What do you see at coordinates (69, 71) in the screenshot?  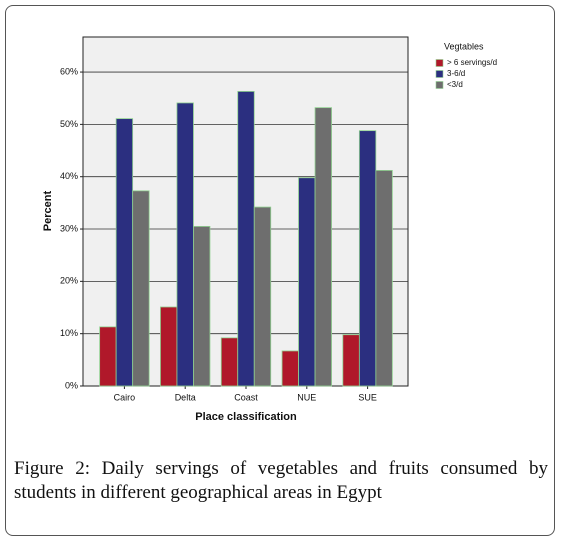 I see `y-tick-label: 60%` at bounding box center [69, 71].